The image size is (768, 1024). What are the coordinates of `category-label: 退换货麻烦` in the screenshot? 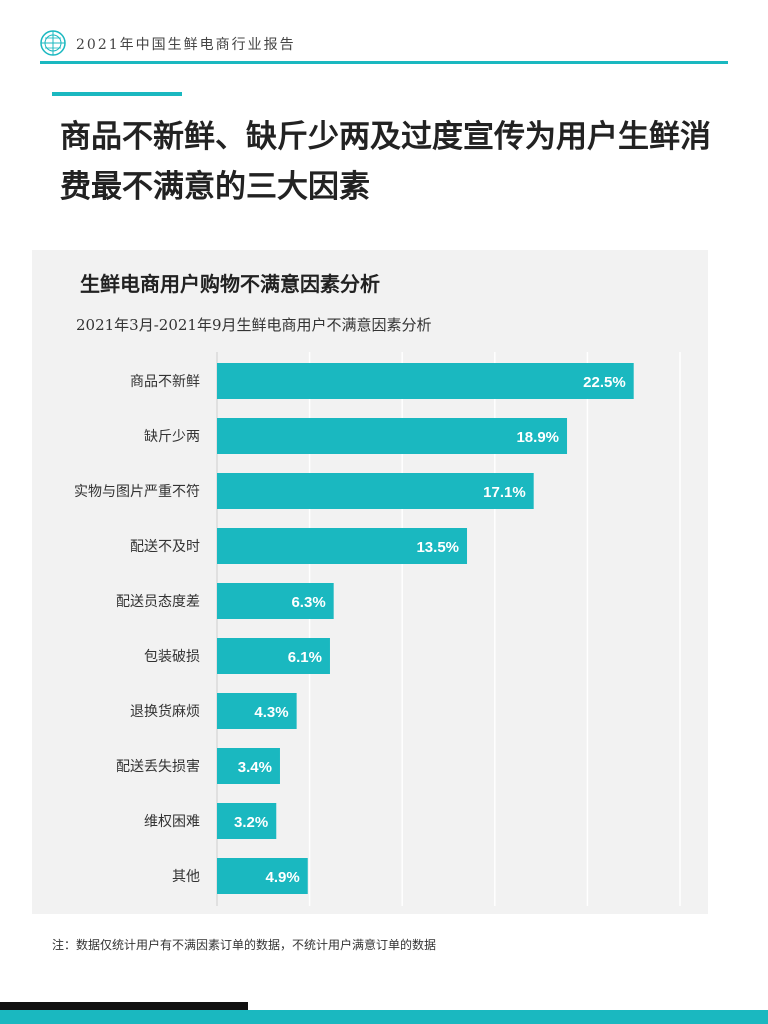 It's located at (165, 711).